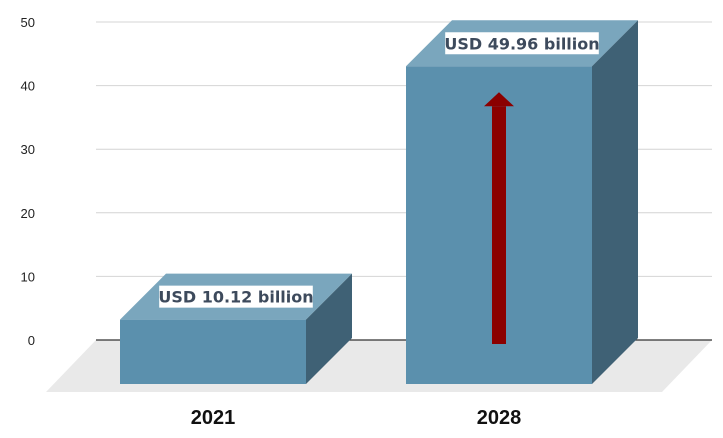 The height and width of the screenshot is (438, 723). Describe the element at coordinates (213, 351) in the screenshot. I see `bar-front-face` at that location.